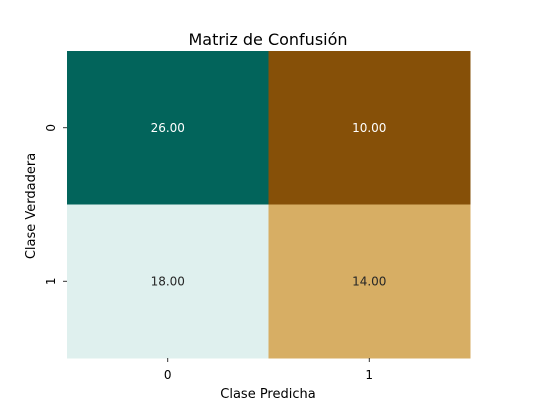 This screenshot has width=550, height=411. I want to click on x-tick-label: 1, so click(369, 375).